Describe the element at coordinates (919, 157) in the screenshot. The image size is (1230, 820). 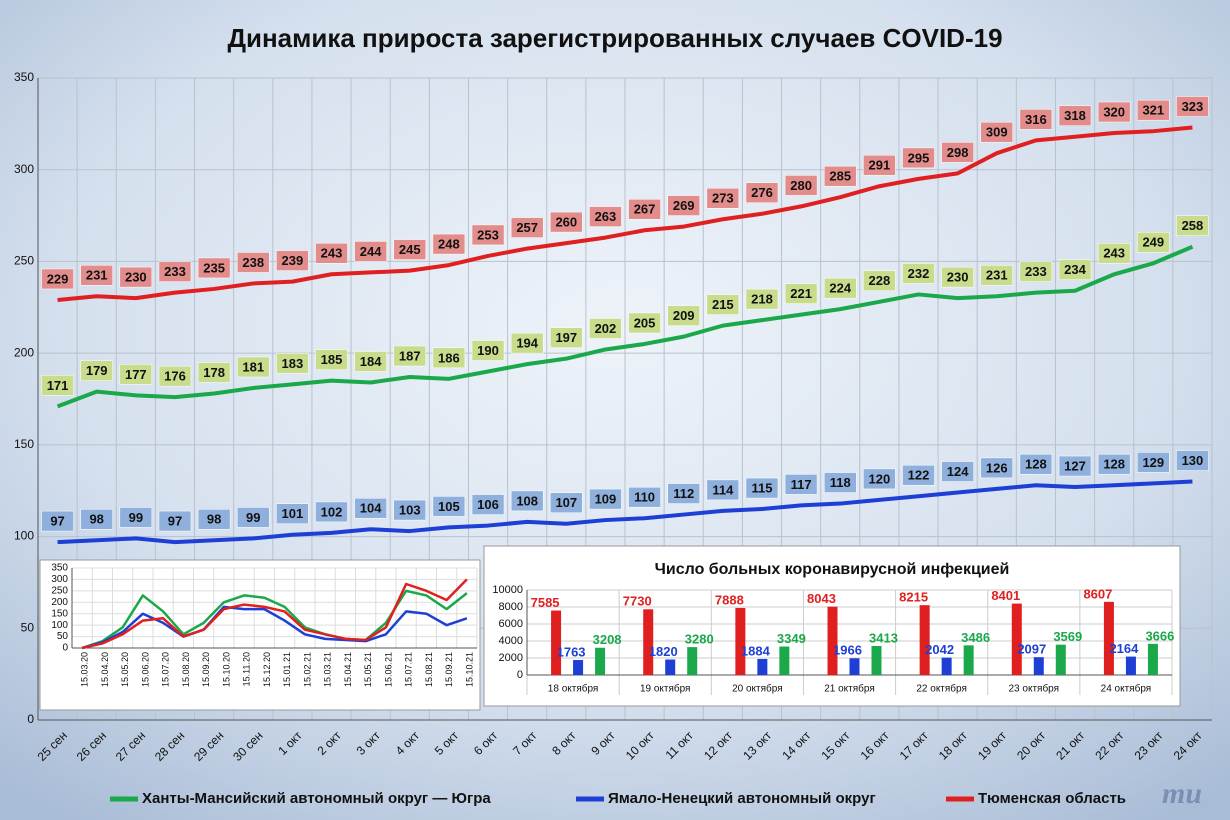
I see `data-label: 295` at that location.